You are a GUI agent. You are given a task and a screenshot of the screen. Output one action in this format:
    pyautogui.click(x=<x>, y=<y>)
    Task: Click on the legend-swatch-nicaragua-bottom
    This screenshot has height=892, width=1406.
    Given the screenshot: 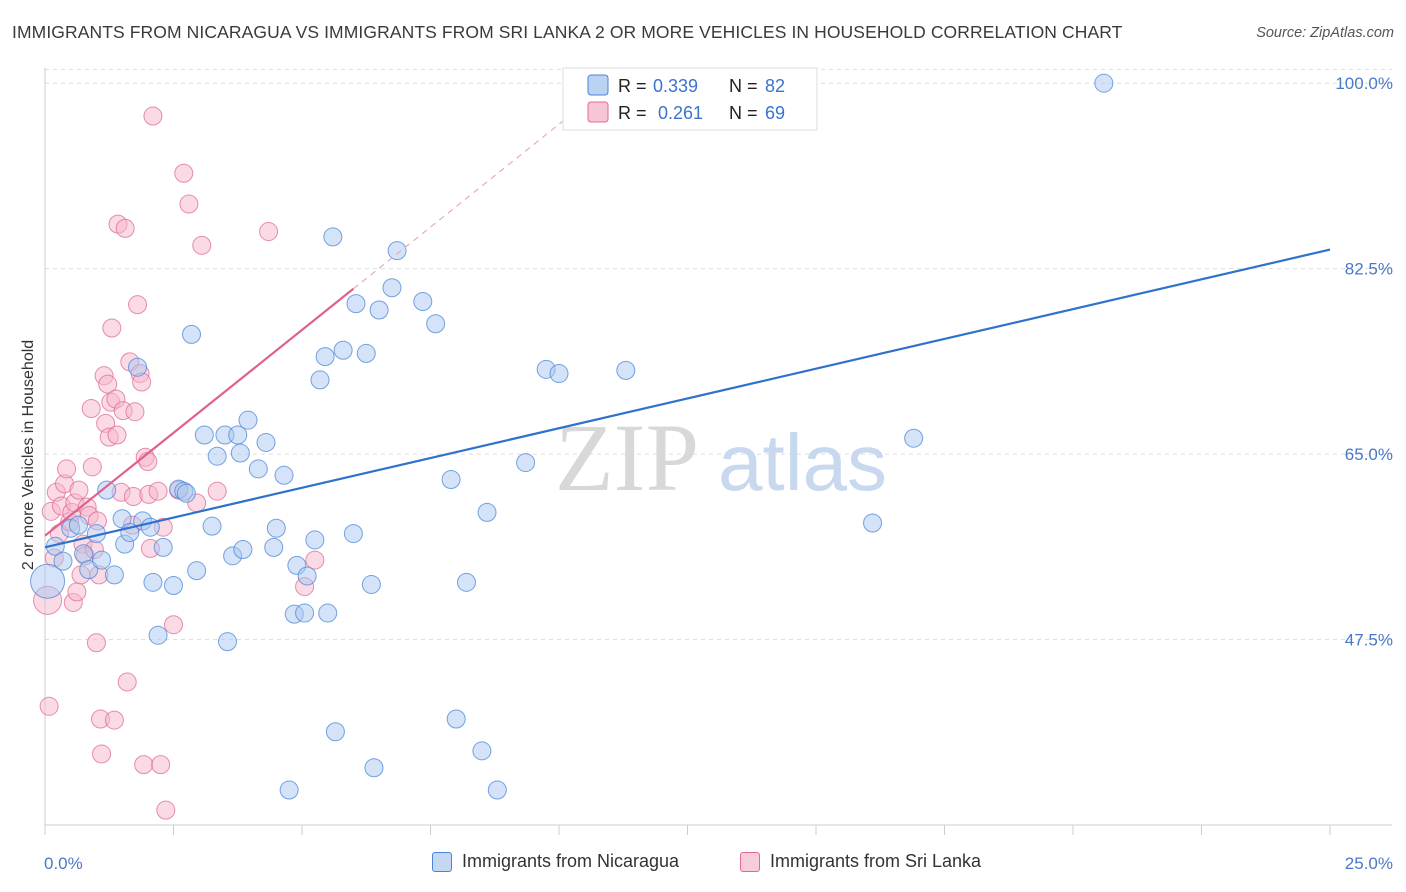 What is the action you would take?
    pyautogui.click(x=442, y=861)
    